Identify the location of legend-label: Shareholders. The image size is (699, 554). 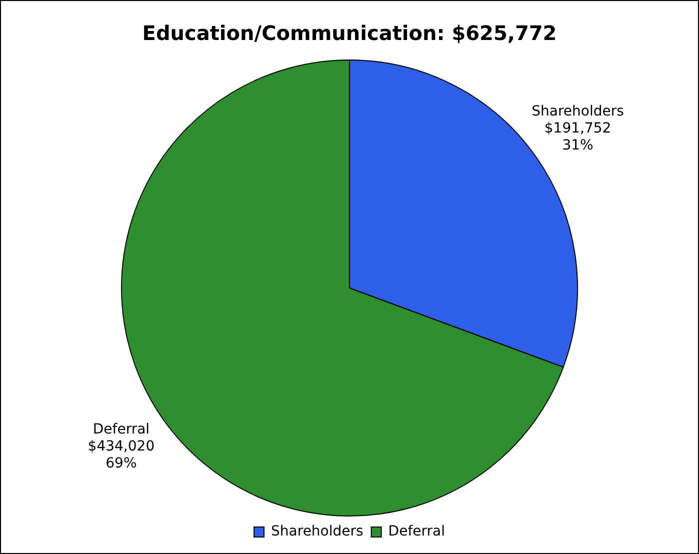
(317, 532).